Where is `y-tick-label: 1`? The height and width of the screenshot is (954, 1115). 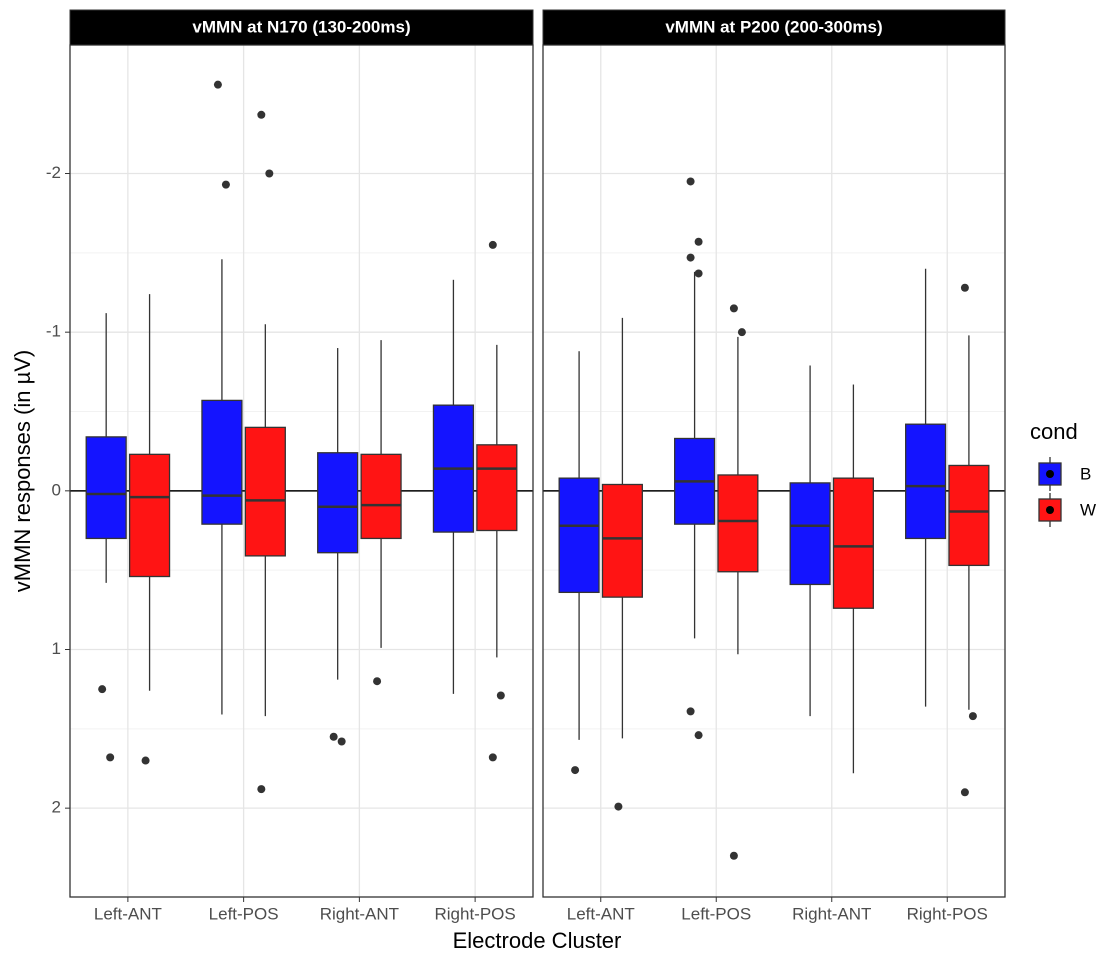 y-tick-label: 1 is located at coordinates (56, 648).